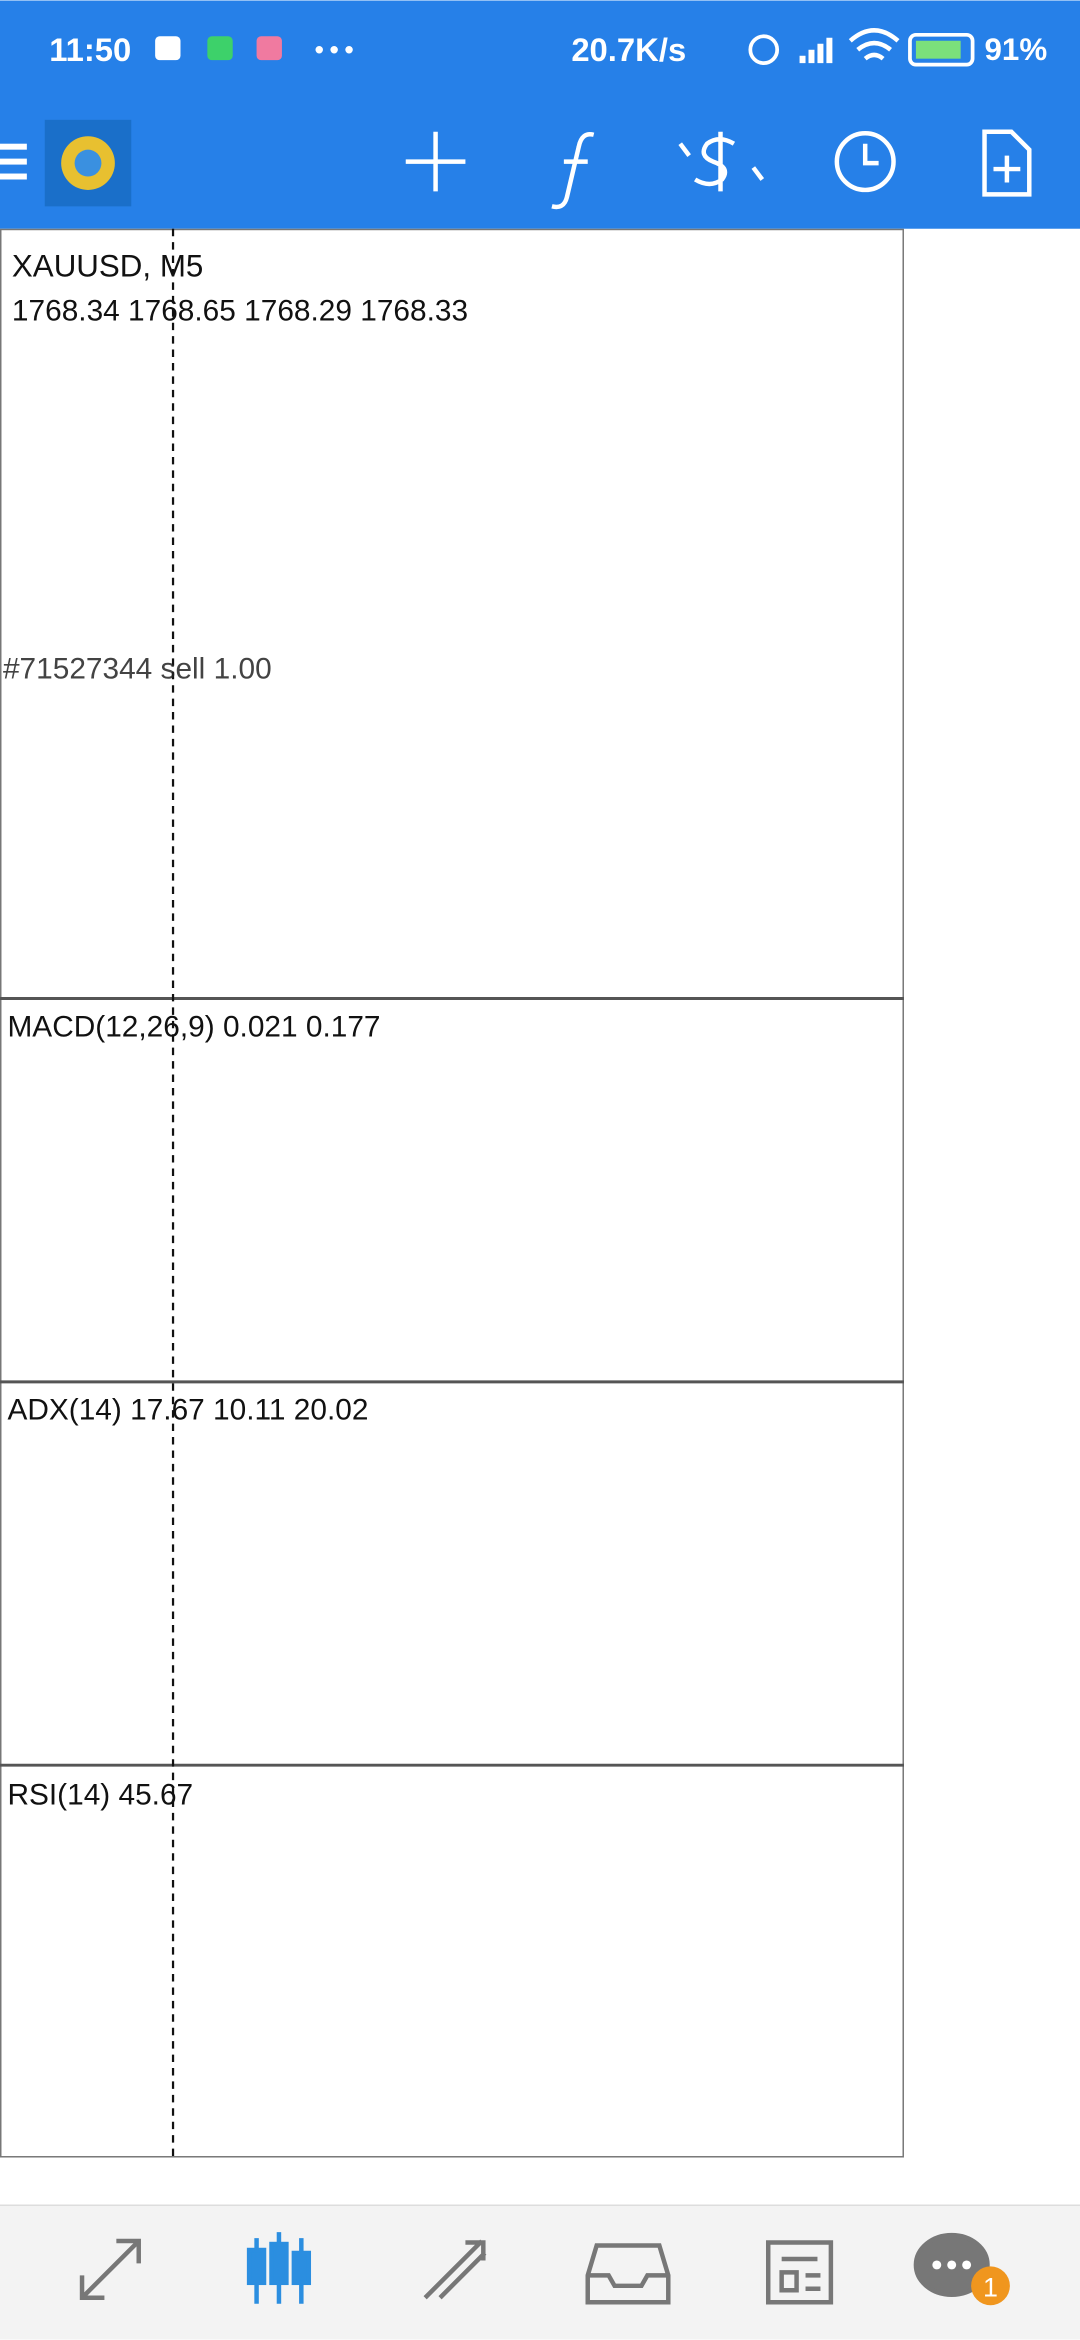 This screenshot has width=1080, height=2340. Describe the element at coordinates (110, 2269) in the screenshot. I see `nav-quotes` at that location.